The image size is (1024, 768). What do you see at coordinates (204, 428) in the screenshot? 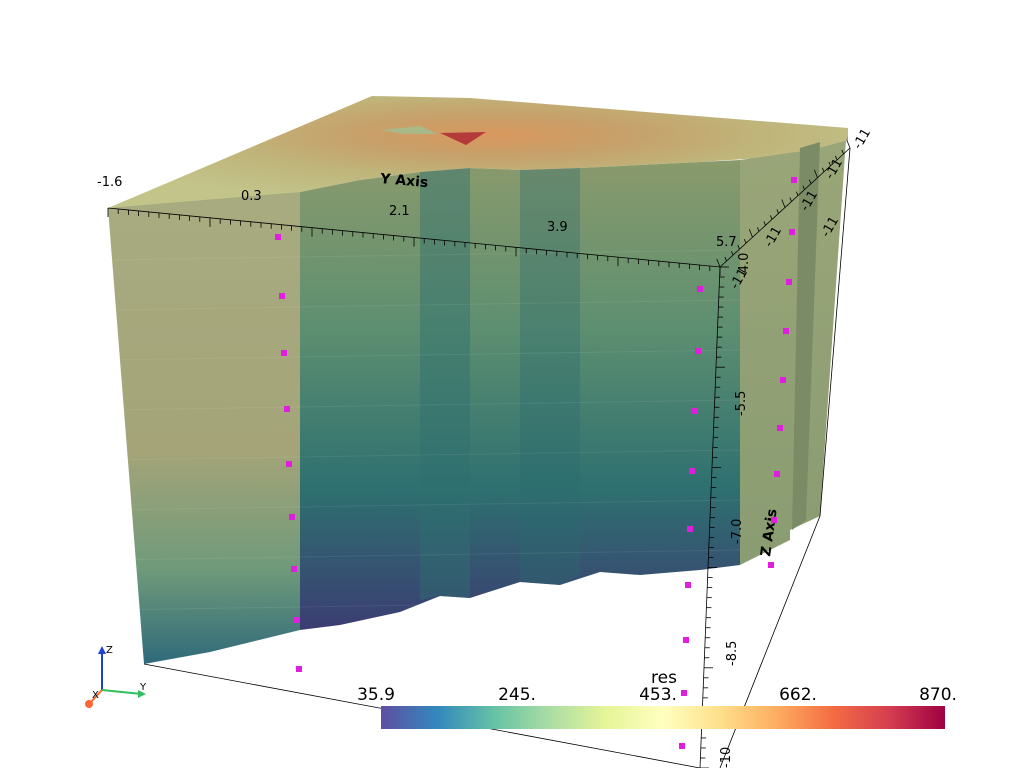
I see `mesh-left-face` at bounding box center [204, 428].